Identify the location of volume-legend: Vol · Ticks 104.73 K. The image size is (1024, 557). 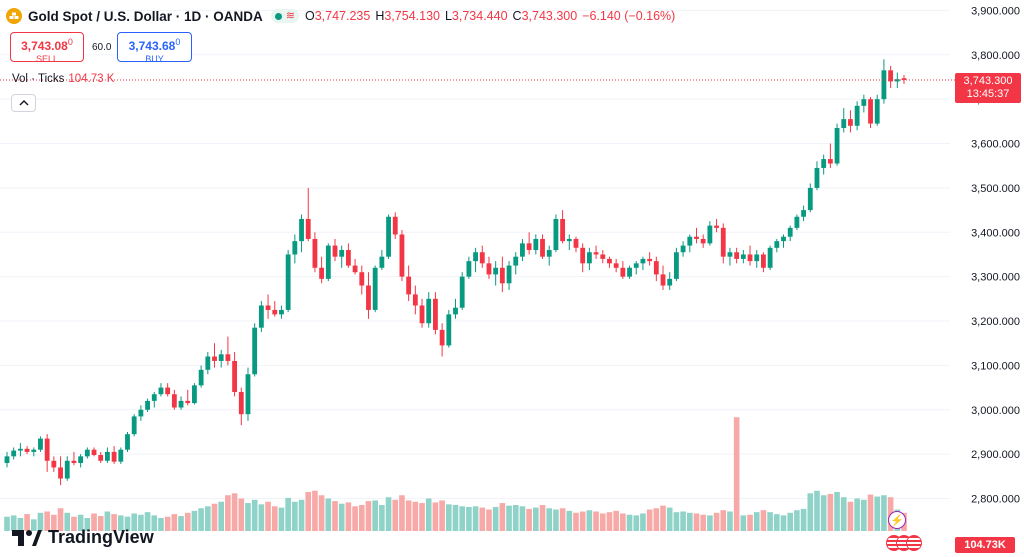
(63, 79).